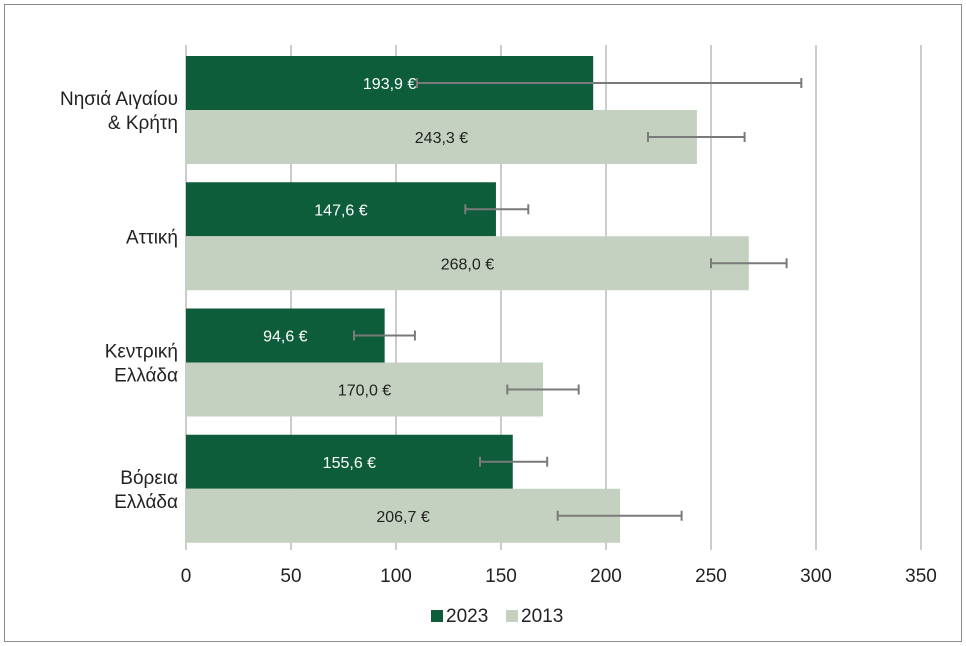  I want to click on x-tick-label: 200, so click(606, 576).